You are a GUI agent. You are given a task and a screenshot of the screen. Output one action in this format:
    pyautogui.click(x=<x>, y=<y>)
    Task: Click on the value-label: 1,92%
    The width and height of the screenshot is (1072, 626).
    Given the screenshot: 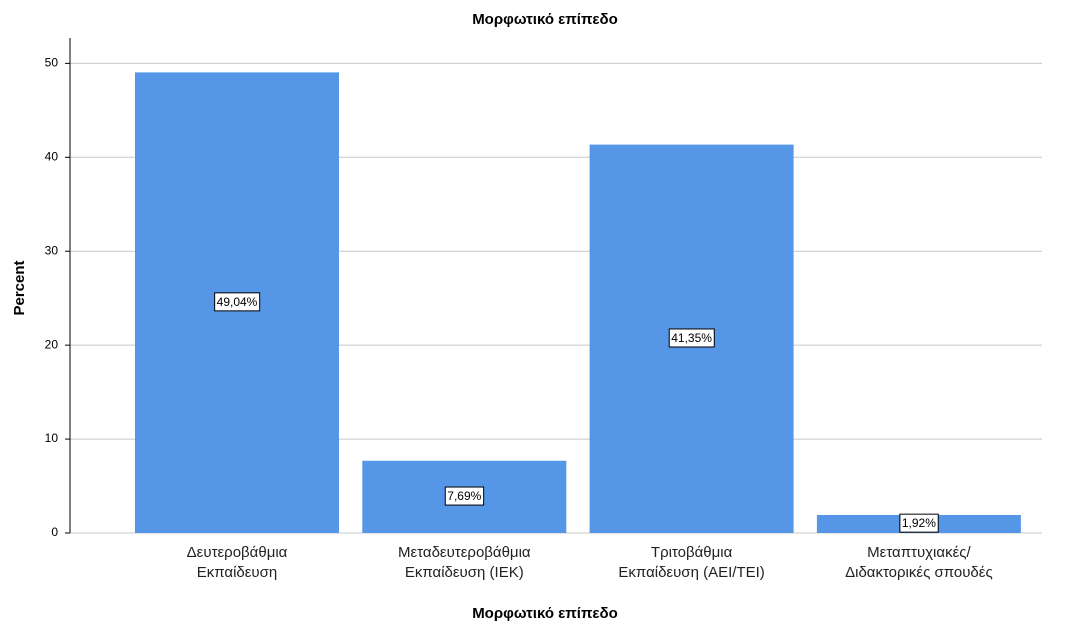 What is the action you would take?
    pyautogui.click(x=919, y=523)
    